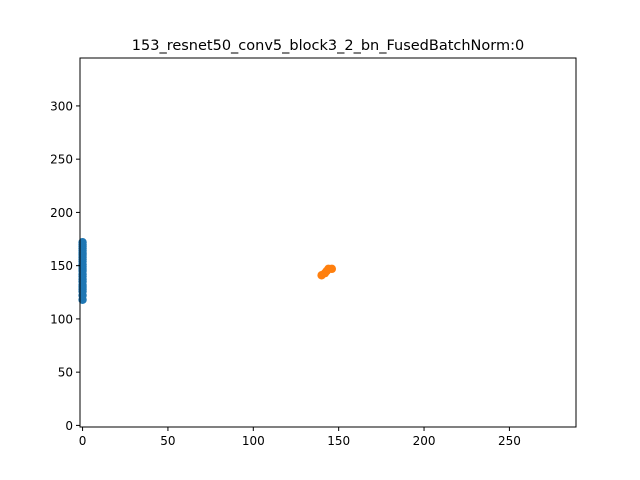 Image resolution: width=640 pixels, height=480 pixels. I want to click on y-tick-label-100: 100, so click(61, 319).